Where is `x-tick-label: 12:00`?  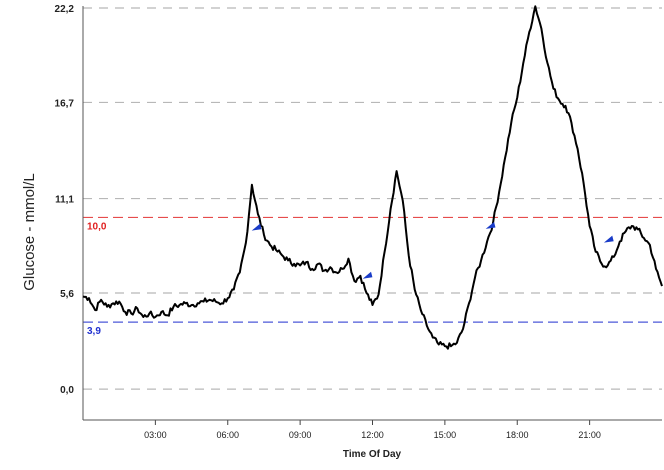 x-tick-label: 12:00 is located at coordinates (372, 435).